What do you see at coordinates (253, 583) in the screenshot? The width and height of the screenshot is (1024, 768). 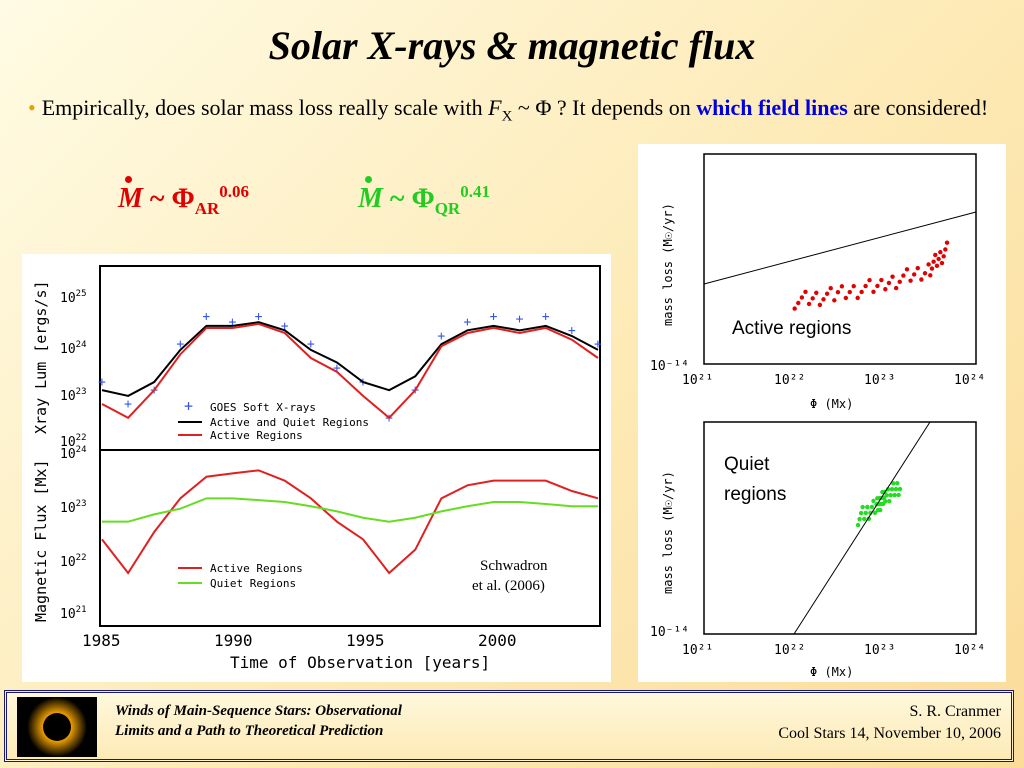 I see `legend-flux-quiet: Quiet Regions` at bounding box center [253, 583].